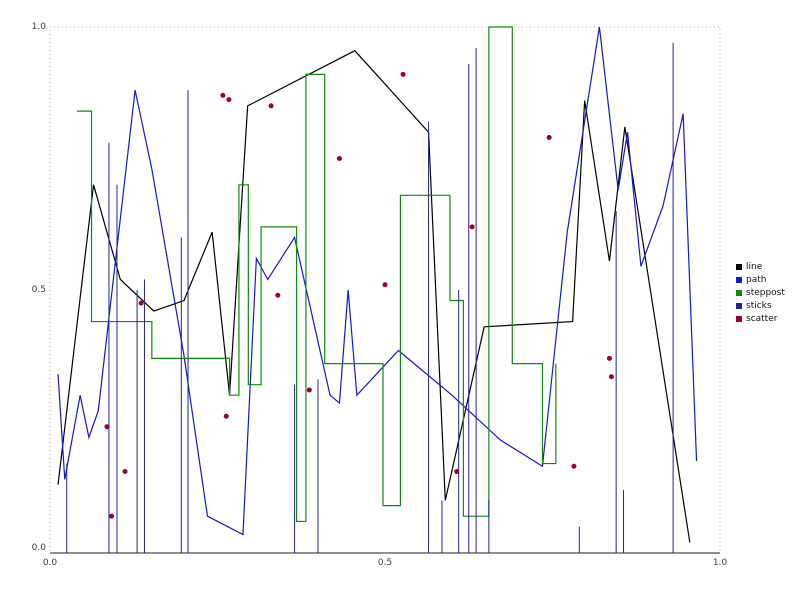 The image size is (800, 600). Describe the element at coordinates (754, 267) in the screenshot. I see `legend-label-line: line` at that location.